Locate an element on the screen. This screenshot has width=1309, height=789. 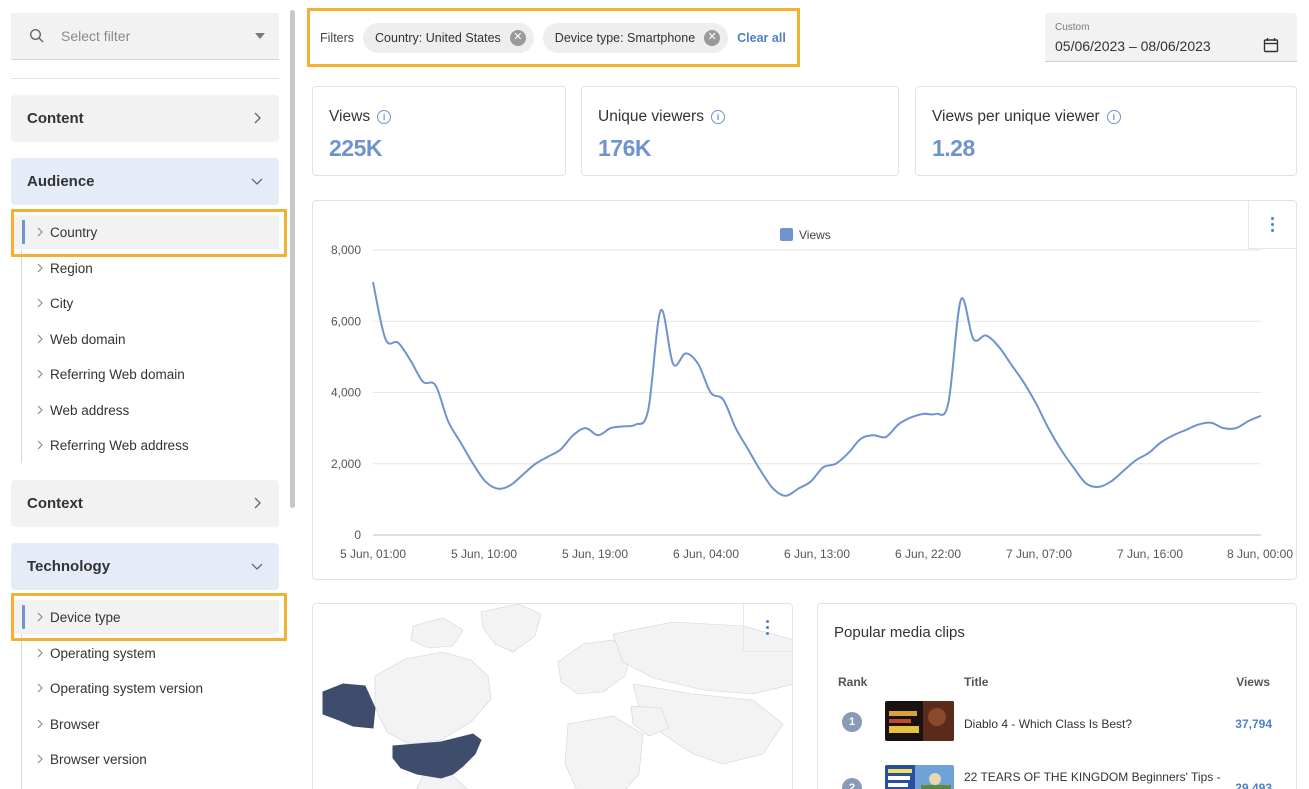
column-header-title: Title is located at coordinates (976, 682).